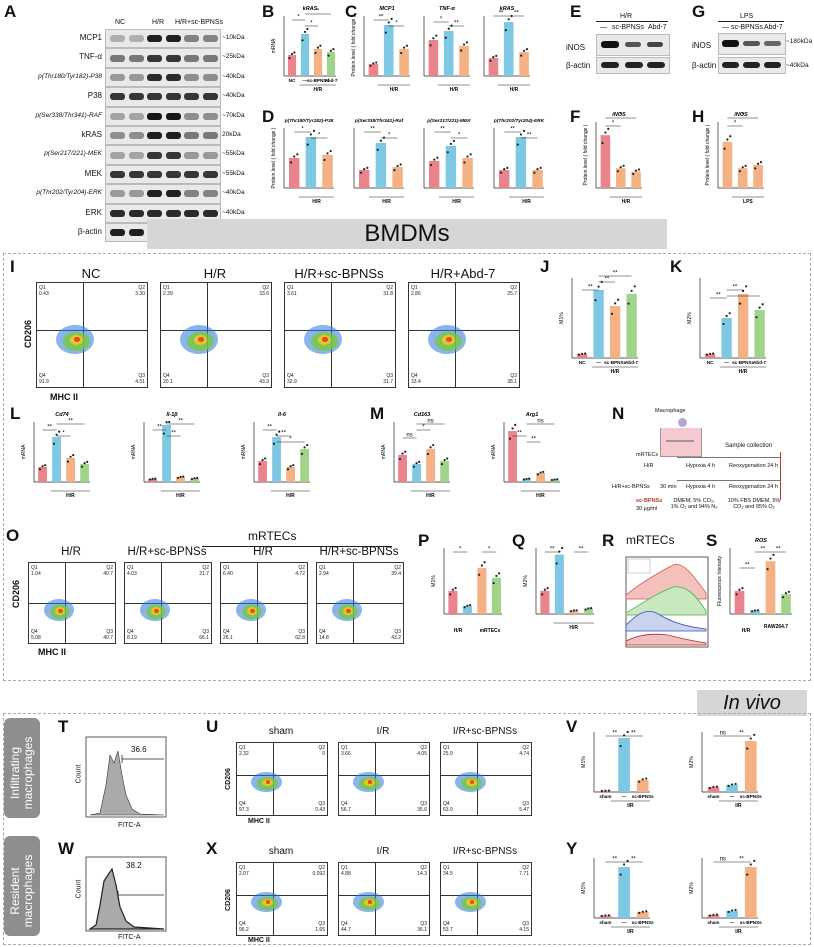 The width and height of the screenshot is (814, 947). Describe the element at coordinates (441, 20) in the screenshot. I see `sig-mark: *` at that location.